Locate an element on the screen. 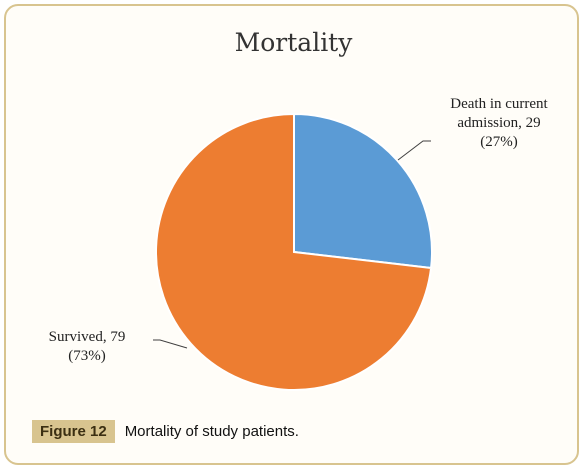 Image resolution: width=587 pixels, height=473 pixels. figure-number-tag: Figure 12 is located at coordinates (73, 431).